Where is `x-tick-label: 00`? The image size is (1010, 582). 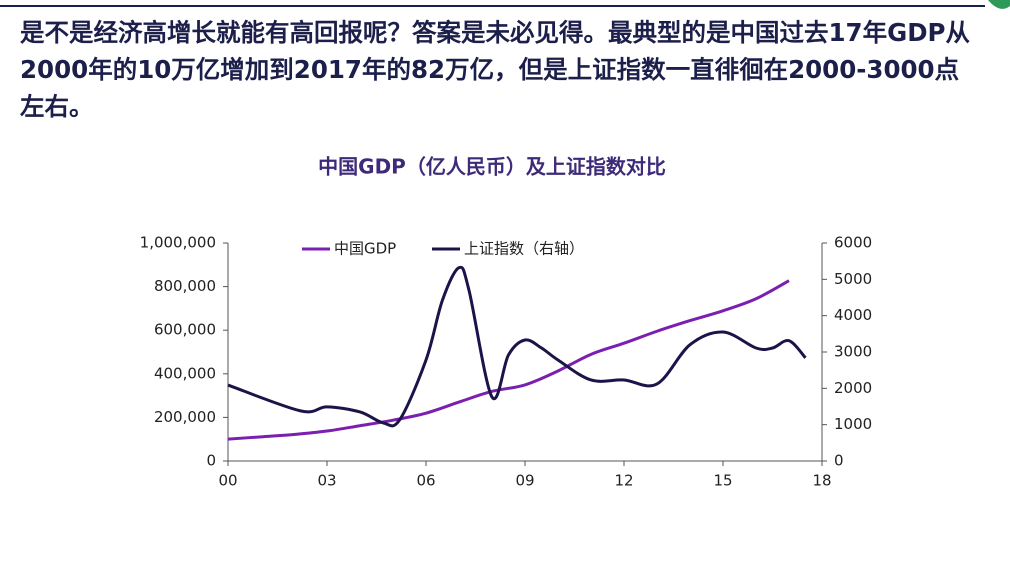
x-tick-label: 00 is located at coordinates (227, 481).